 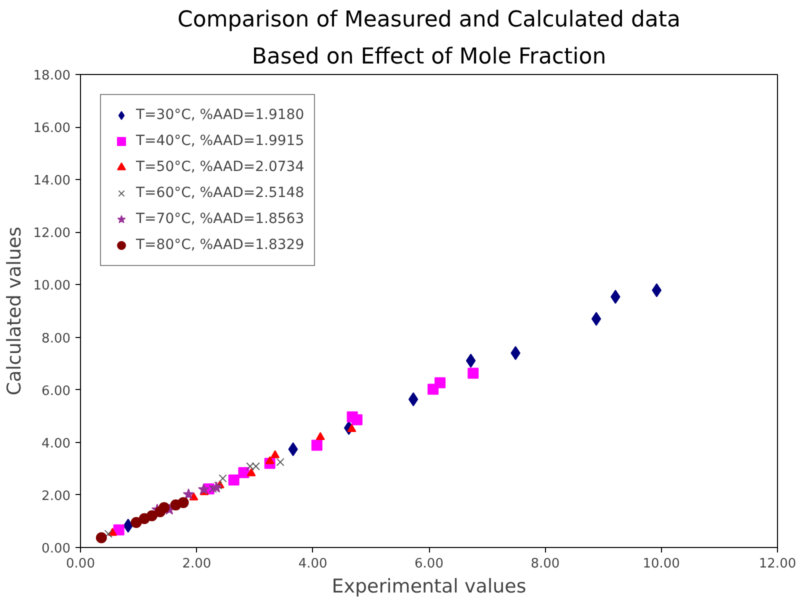 What do you see at coordinates (51, 181) in the screenshot?
I see `y-tick-label: 14.00` at bounding box center [51, 181].